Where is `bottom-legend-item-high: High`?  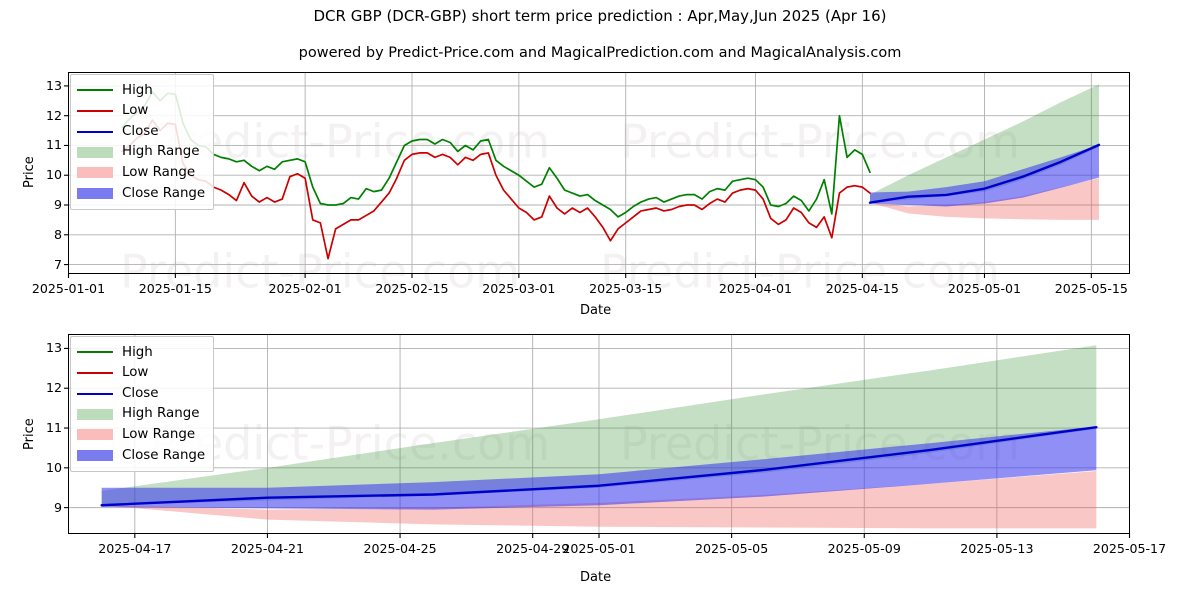
bottom-legend-item-high: High is located at coordinates (141, 352).